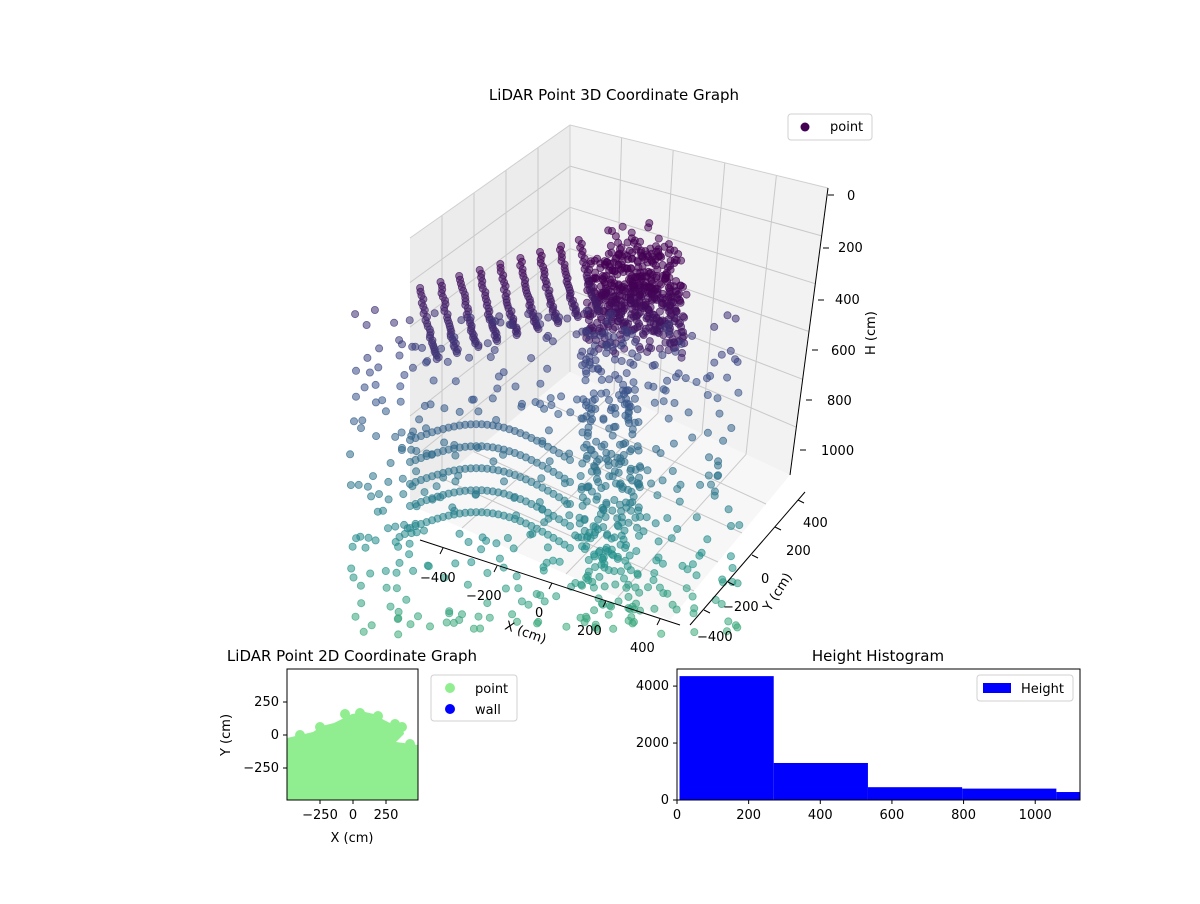  What do you see at coordinates (450, 688) in the screenshot?
I see `legend-marker-point` at bounding box center [450, 688].